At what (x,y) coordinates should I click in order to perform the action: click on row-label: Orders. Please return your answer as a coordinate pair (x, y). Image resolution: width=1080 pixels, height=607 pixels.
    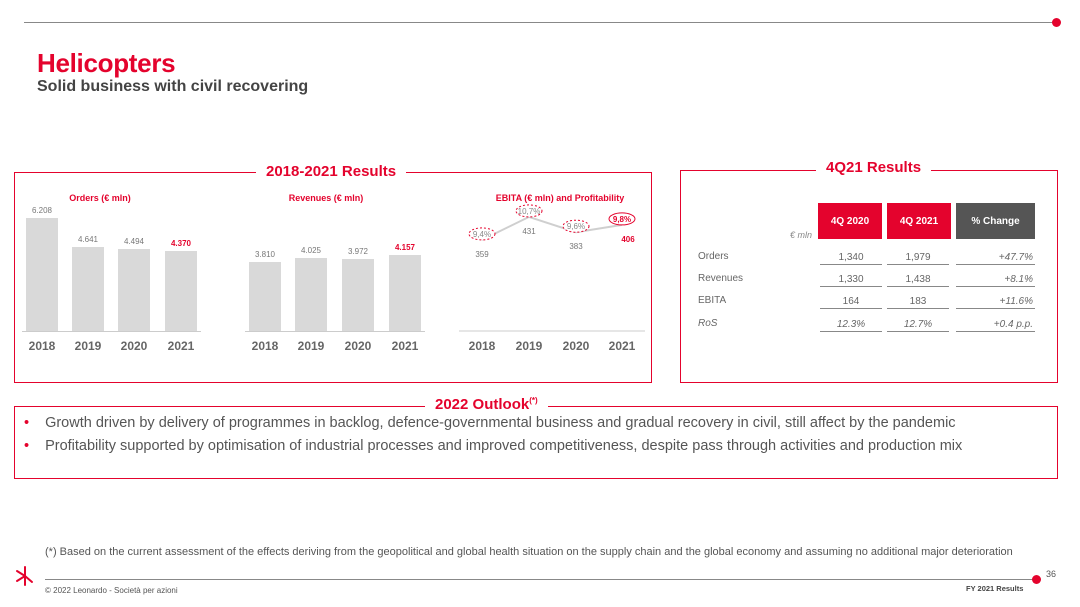
    Looking at the image, I should click on (713, 256).